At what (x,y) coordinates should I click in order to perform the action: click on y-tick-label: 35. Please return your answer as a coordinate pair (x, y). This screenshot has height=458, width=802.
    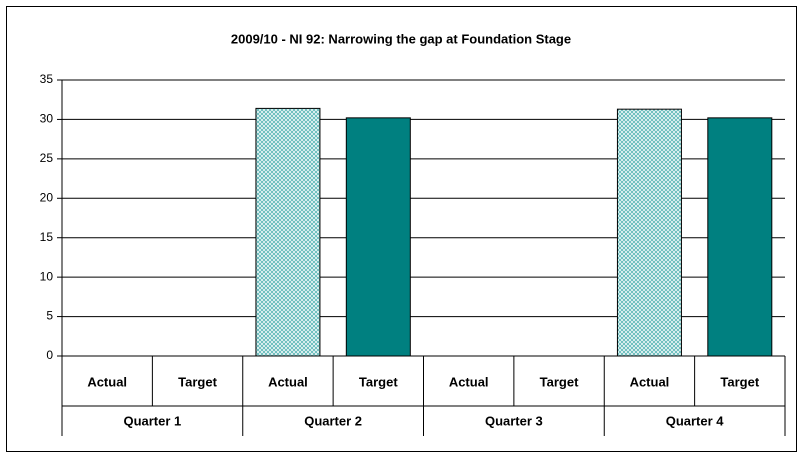
    Looking at the image, I should click on (47, 79).